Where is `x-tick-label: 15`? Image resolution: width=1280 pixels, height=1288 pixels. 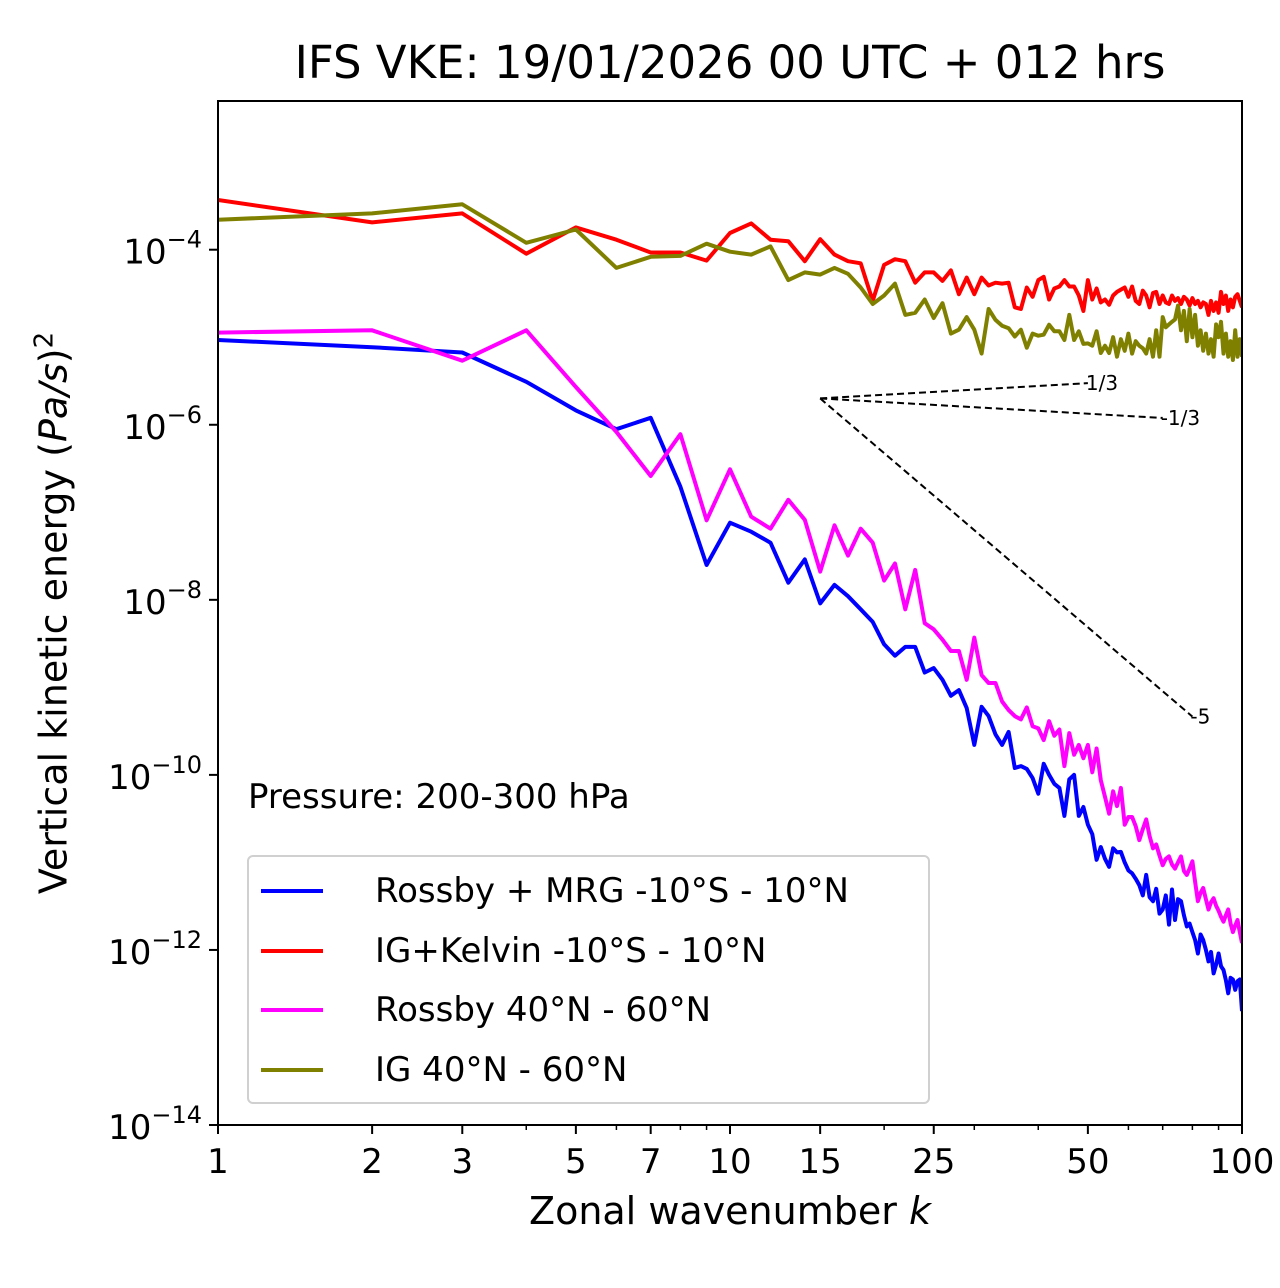
x-tick-label: 15 is located at coordinates (820, 1162).